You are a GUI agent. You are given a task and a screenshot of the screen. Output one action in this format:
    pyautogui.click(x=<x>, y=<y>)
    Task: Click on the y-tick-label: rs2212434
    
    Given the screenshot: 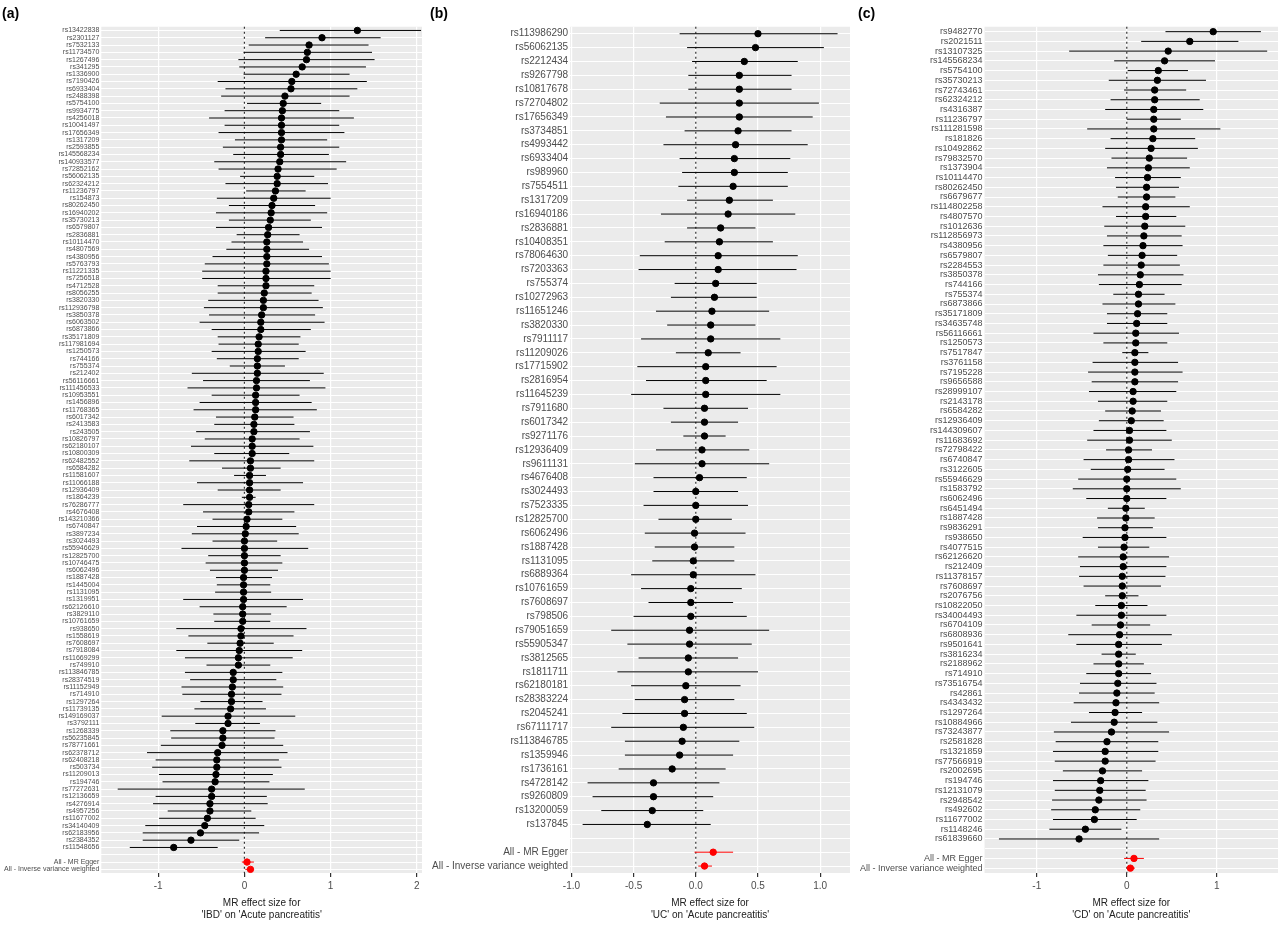 What is the action you would take?
    pyautogui.click(x=544, y=61)
    